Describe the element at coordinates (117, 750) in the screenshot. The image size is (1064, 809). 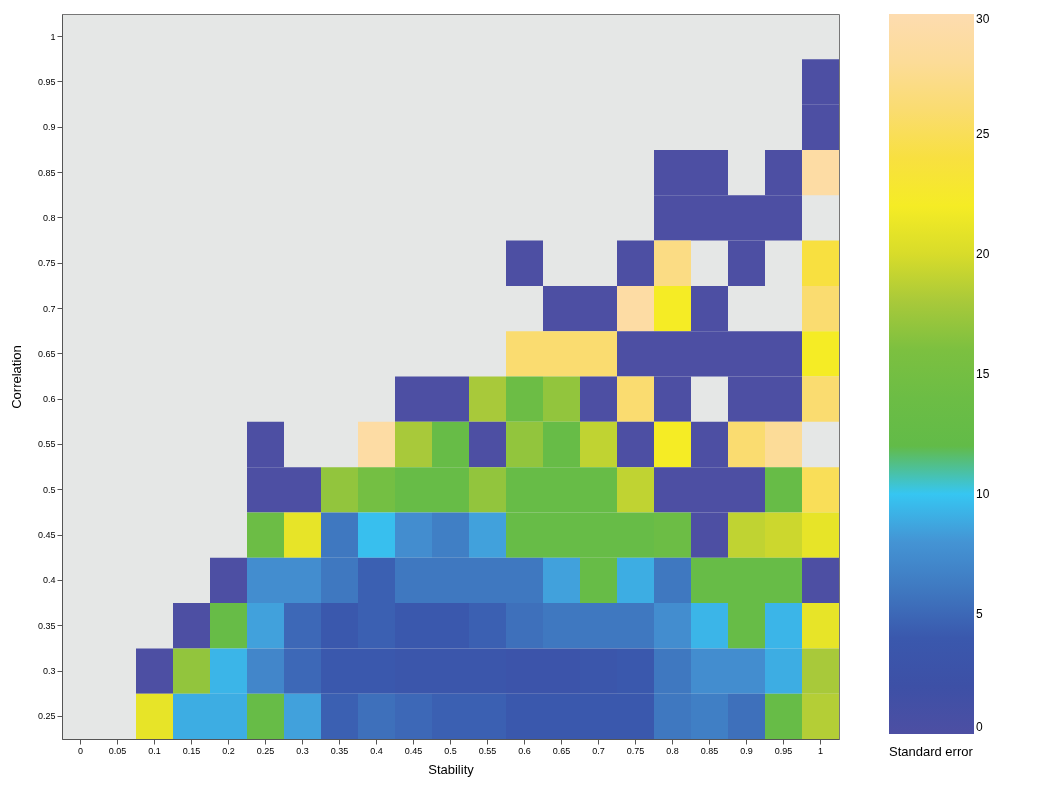
I see `x-tick-label: 0.05` at that location.